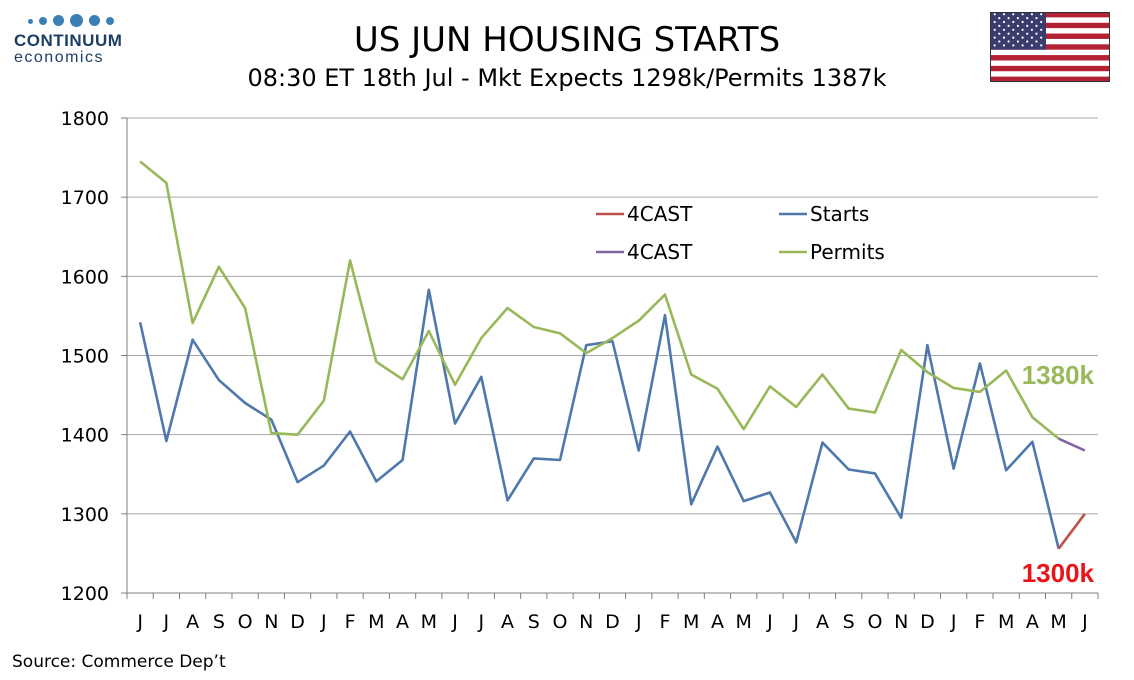 Image resolution: width=1134 pixels, height=680 pixels. What do you see at coordinates (1058, 474) in the screenshot?
I see `annotations: 1380k 1300k` at bounding box center [1058, 474].